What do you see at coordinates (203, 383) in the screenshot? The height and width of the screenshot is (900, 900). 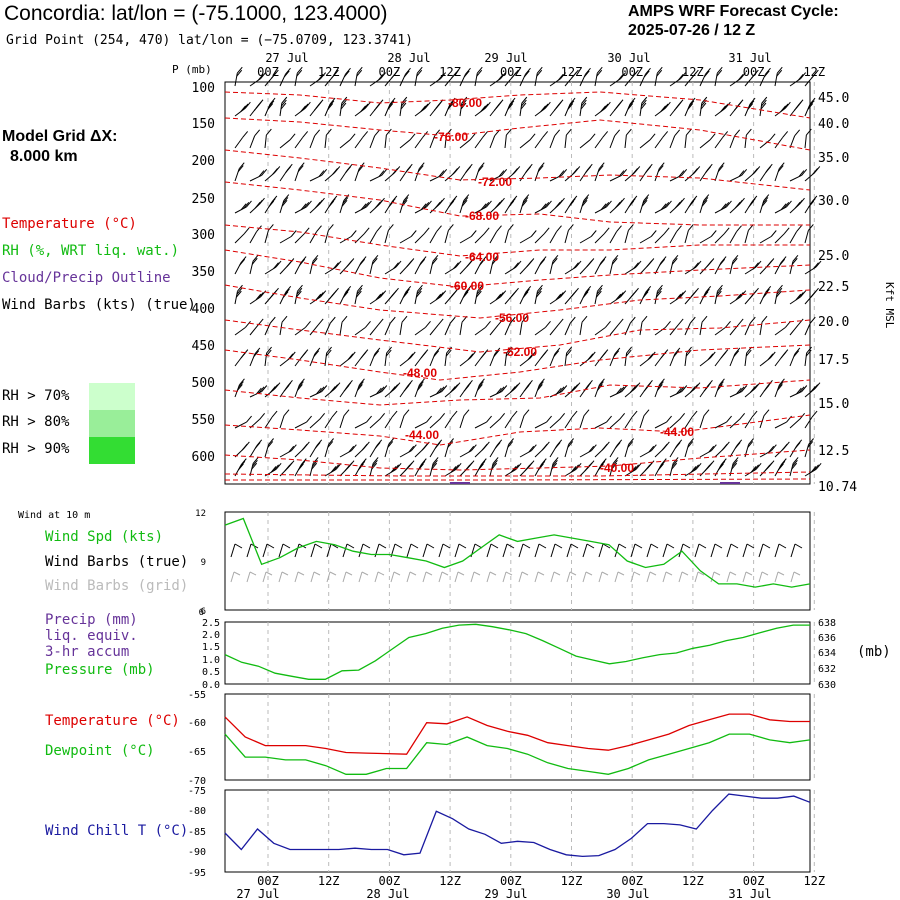 I see `pressure-tick-label: 500` at bounding box center [203, 383].